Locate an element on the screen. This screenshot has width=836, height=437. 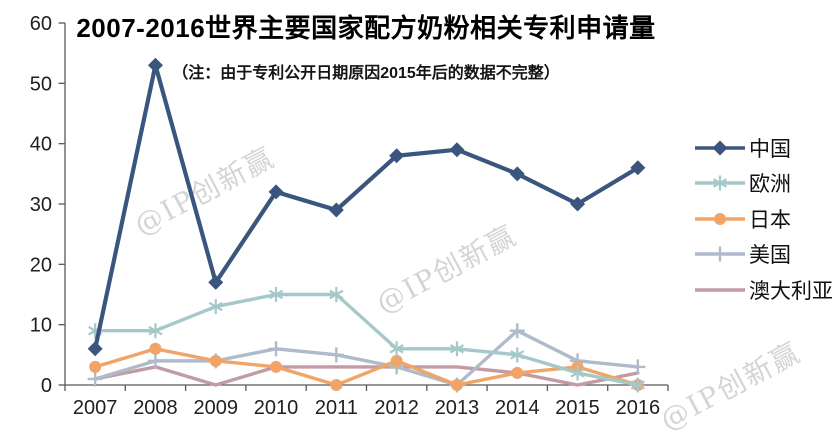
x-axis-tick-label: 2010 is located at coordinates (276, 408).